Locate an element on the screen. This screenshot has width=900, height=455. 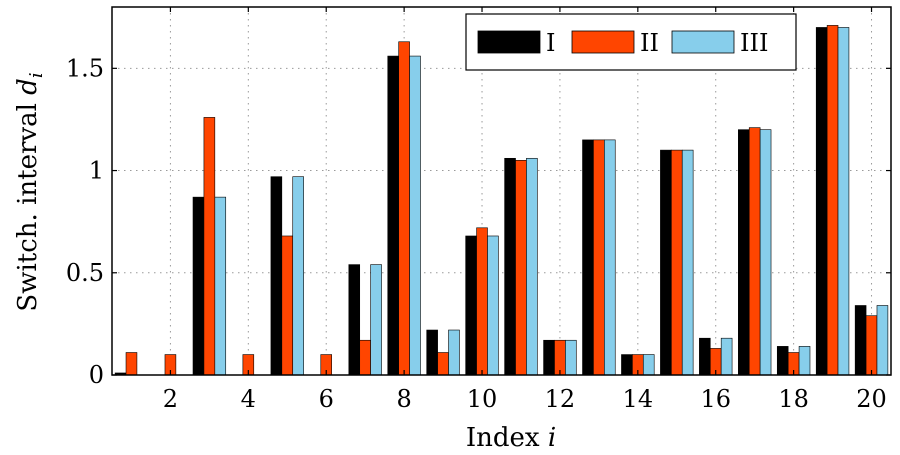
y-tick-label: 0 is located at coordinates (96, 375).